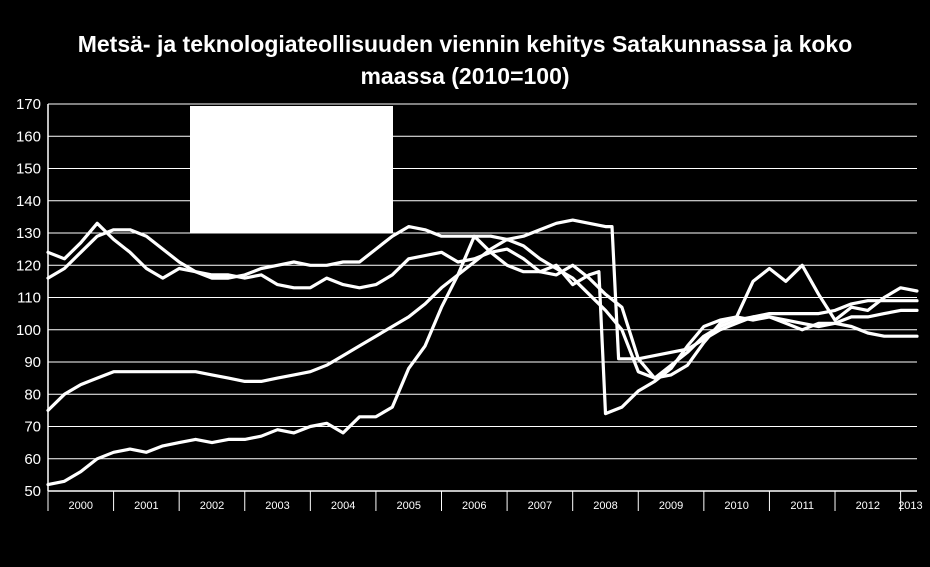 The height and width of the screenshot is (567, 930). Describe the element at coordinates (277, 506) in the screenshot. I see `x-tick-label: 2003` at that location.